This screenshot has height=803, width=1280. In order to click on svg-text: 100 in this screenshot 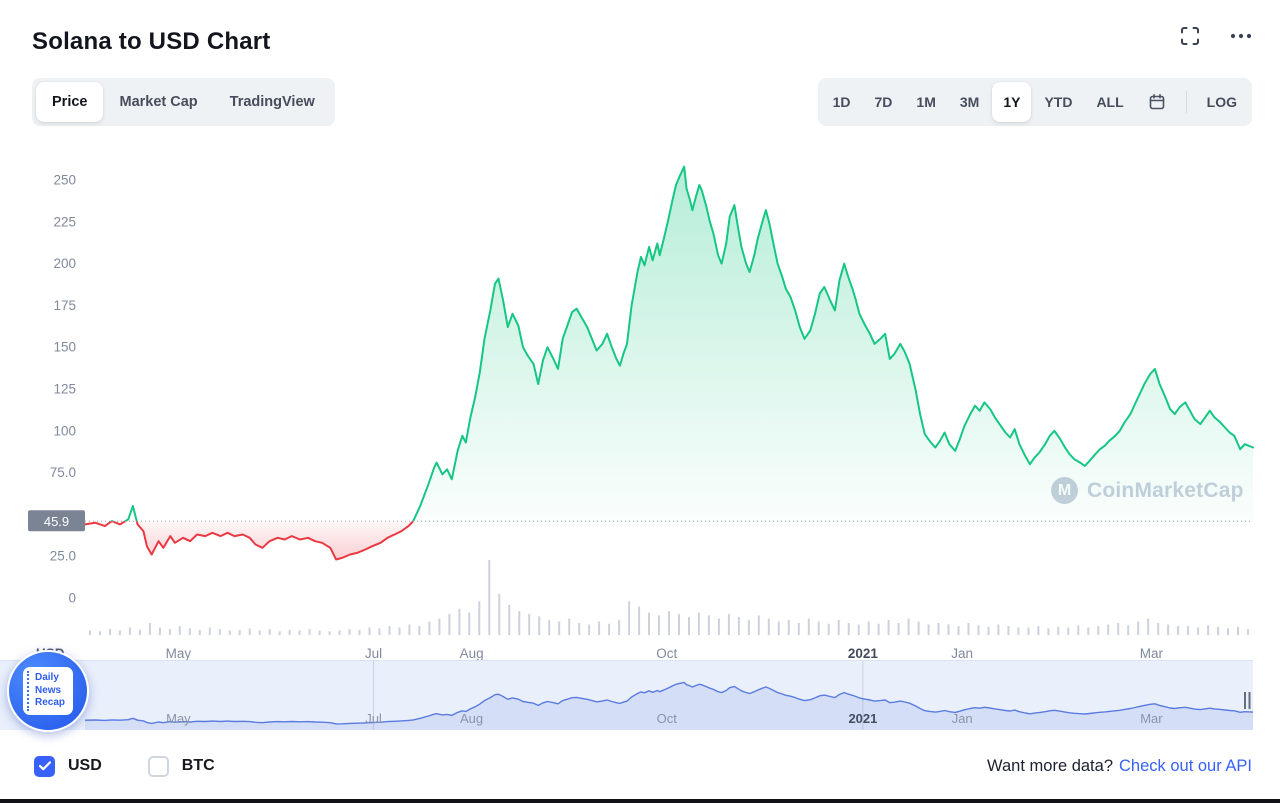, I will do `click(64, 430)`.